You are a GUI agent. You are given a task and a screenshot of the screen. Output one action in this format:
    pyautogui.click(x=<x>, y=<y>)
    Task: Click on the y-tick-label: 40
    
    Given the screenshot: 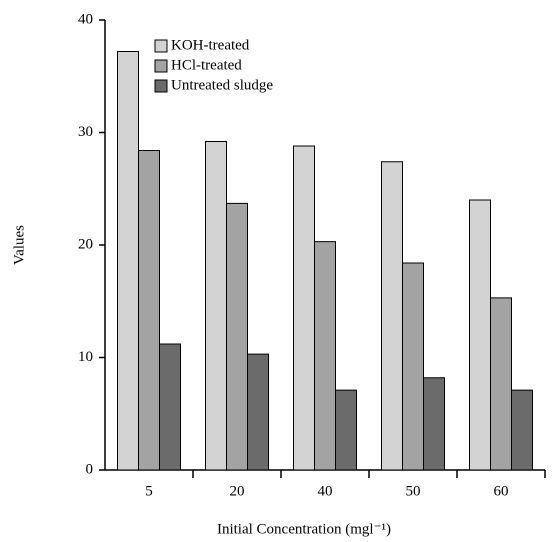 What is the action you would take?
    pyautogui.click(x=85, y=19)
    